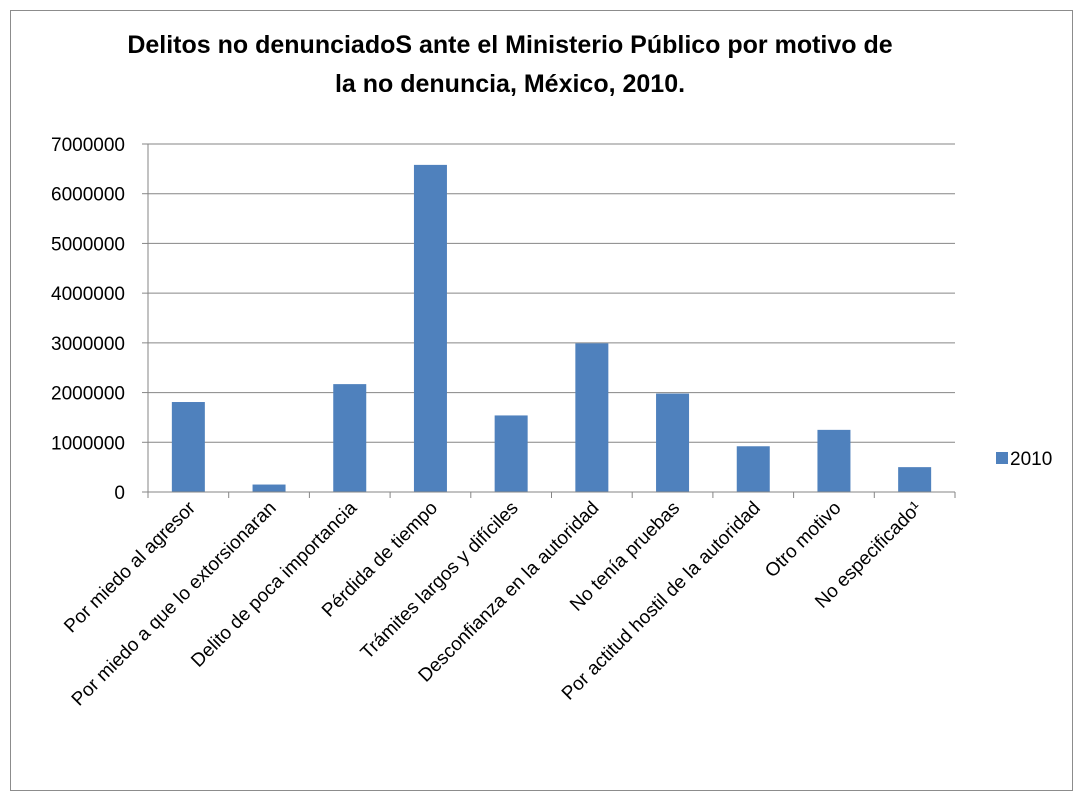 The width and height of the screenshot is (1084, 803). What do you see at coordinates (119, 493) in the screenshot?
I see `y-tick-label: 0` at bounding box center [119, 493].